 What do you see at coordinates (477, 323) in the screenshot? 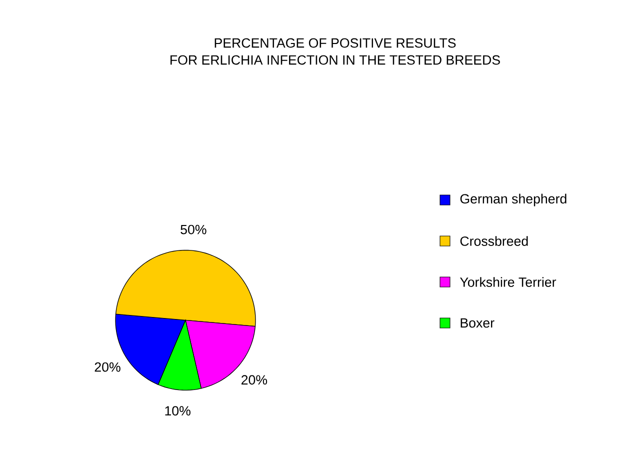
I see `legend-label: Boxer` at bounding box center [477, 323].